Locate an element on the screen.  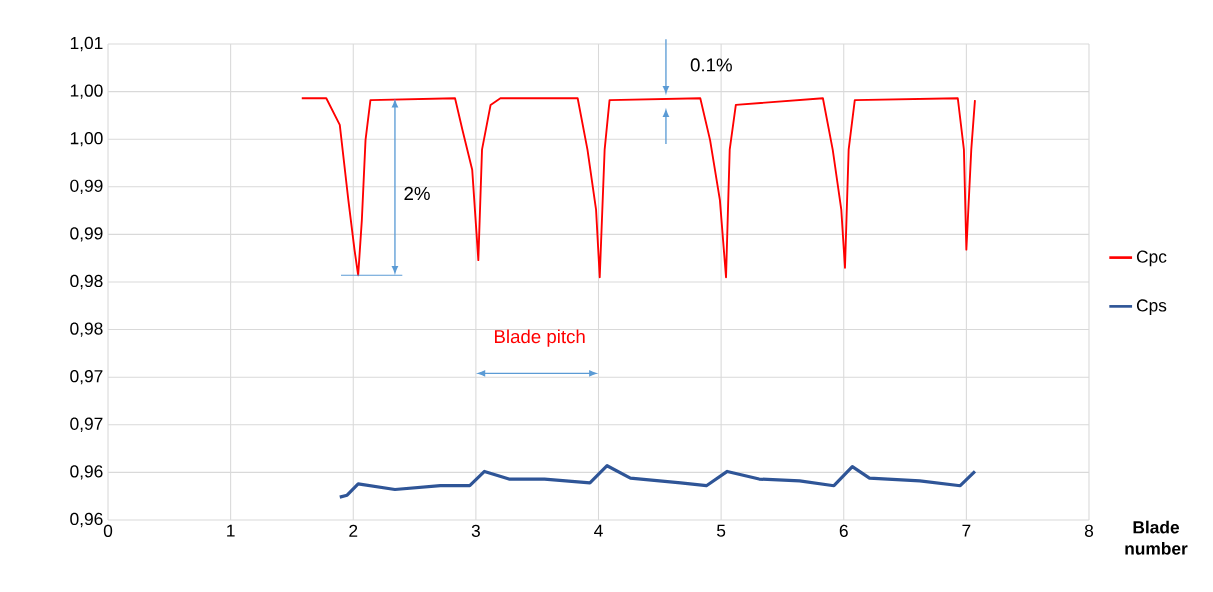
annotation: Blade pitch is located at coordinates (539, 338).